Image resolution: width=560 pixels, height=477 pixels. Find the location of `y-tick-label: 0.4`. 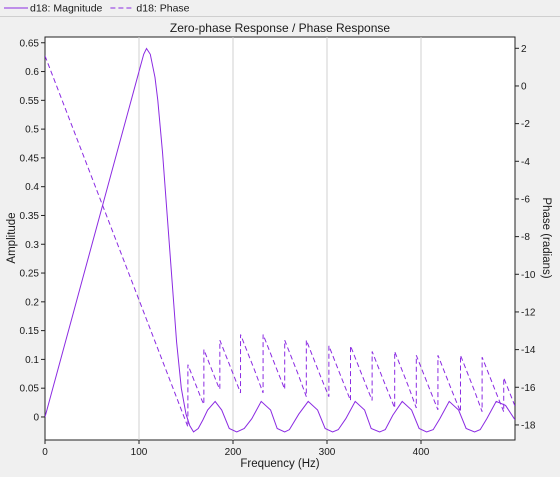

y-tick-label: 0.4 is located at coordinates (32, 187).